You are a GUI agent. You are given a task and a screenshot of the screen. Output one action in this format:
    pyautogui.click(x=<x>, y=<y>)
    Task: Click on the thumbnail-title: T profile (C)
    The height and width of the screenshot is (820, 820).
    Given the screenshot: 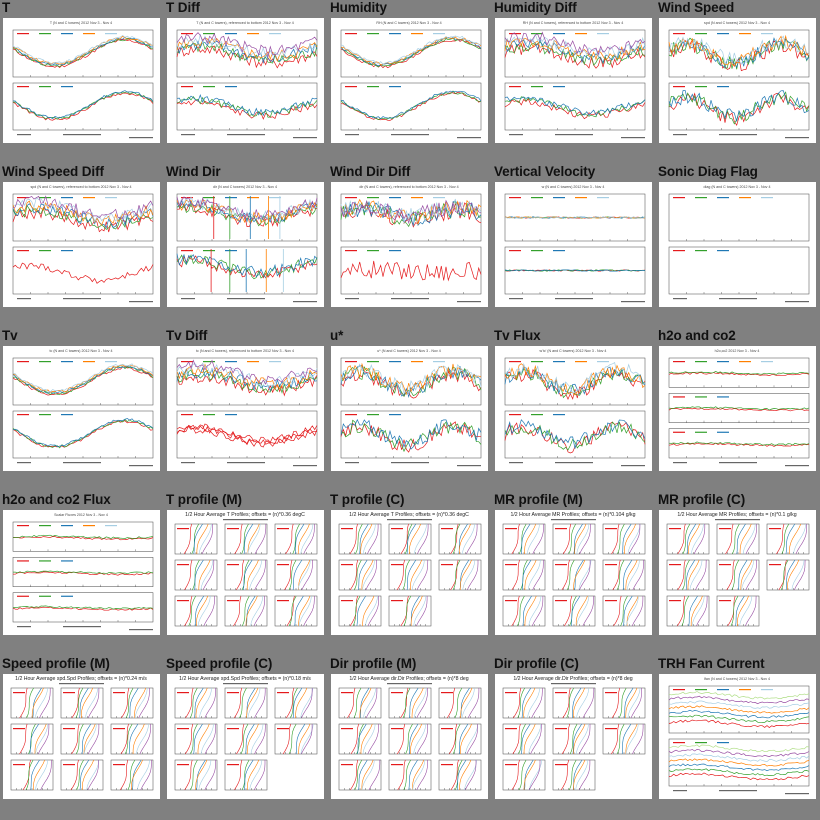 What is the action you would take?
    pyautogui.click(x=367, y=499)
    